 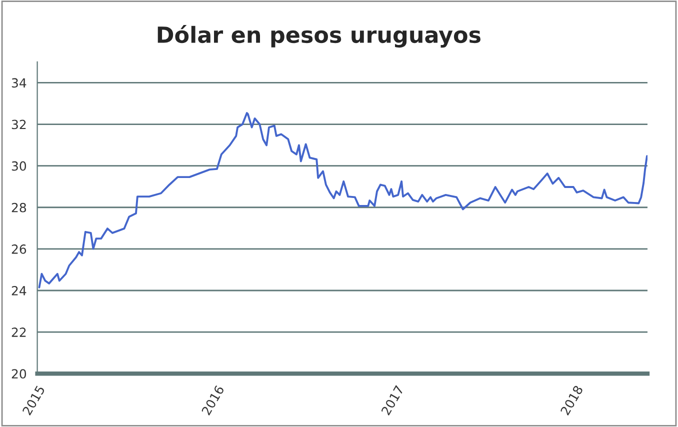 I want to click on y-tick-label: 24, so click(x=19, y=291).